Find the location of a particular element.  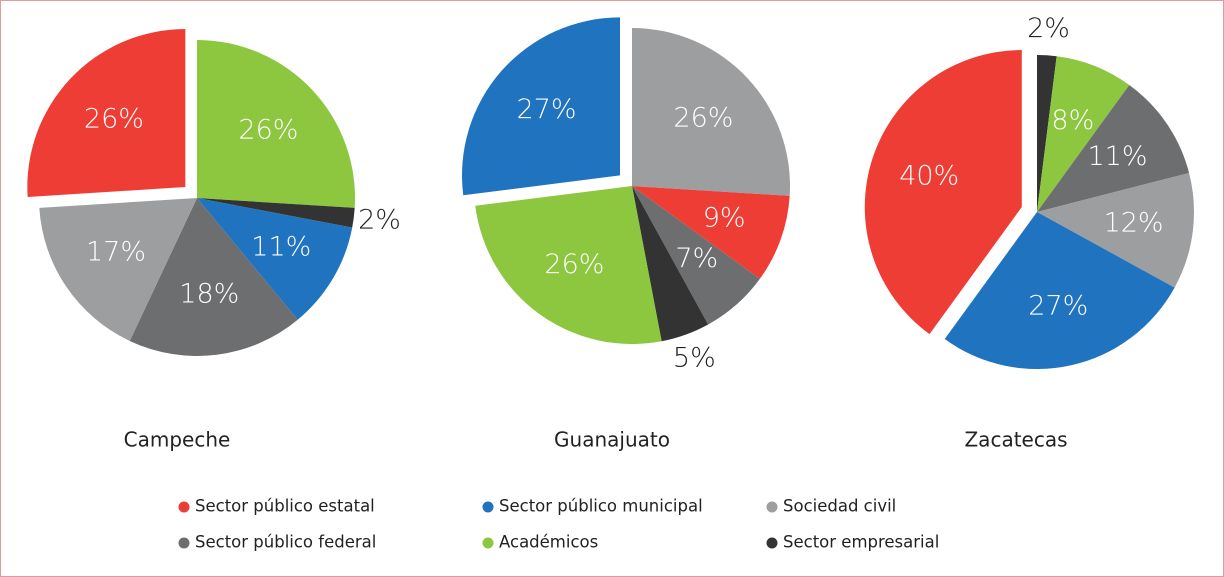

pie-title: Guanajuato is located at coordinates (612, 440).